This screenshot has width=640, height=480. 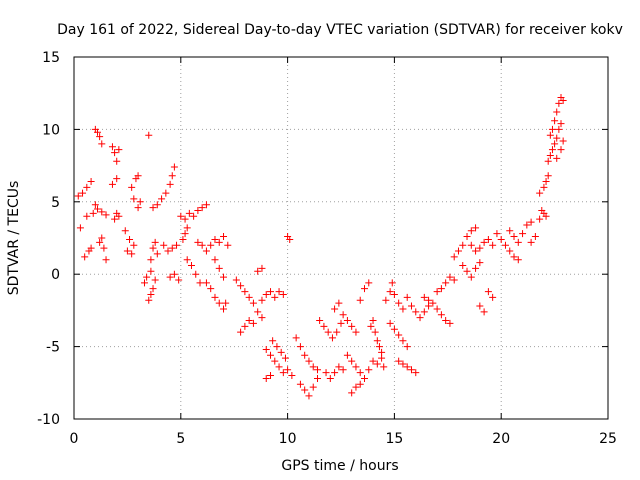 What do you see at coordinates (55, 275) in the screenshot?
I see `y-tick-label: 0` at bounding box center [55, 275].